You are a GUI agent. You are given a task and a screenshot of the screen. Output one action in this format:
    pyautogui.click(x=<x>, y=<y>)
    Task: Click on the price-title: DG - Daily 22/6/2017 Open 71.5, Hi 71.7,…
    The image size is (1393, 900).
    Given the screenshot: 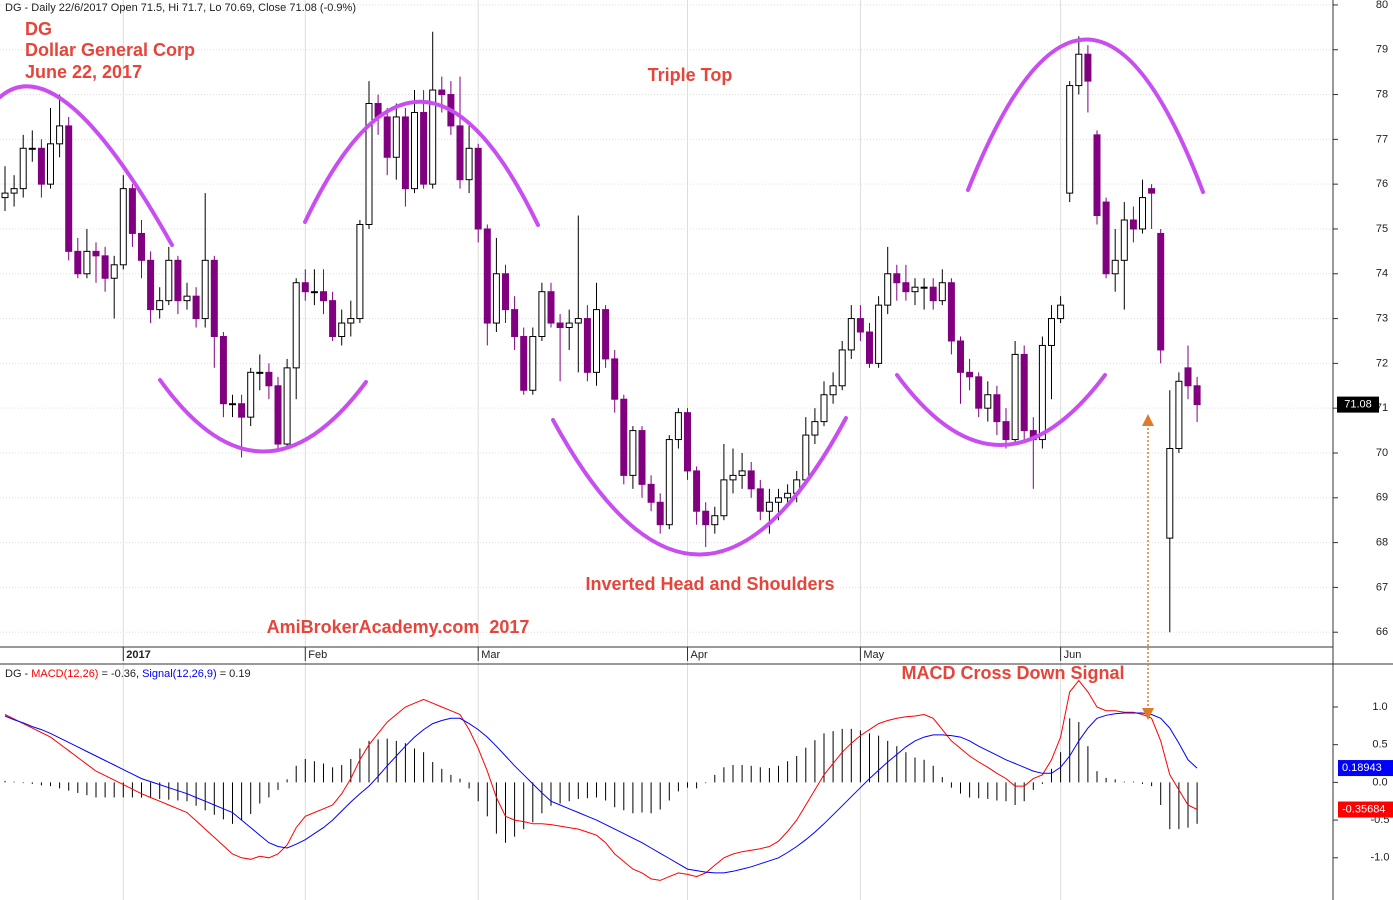 What is the action you would take?
    pyautogui.click(x=180, y=8)
    